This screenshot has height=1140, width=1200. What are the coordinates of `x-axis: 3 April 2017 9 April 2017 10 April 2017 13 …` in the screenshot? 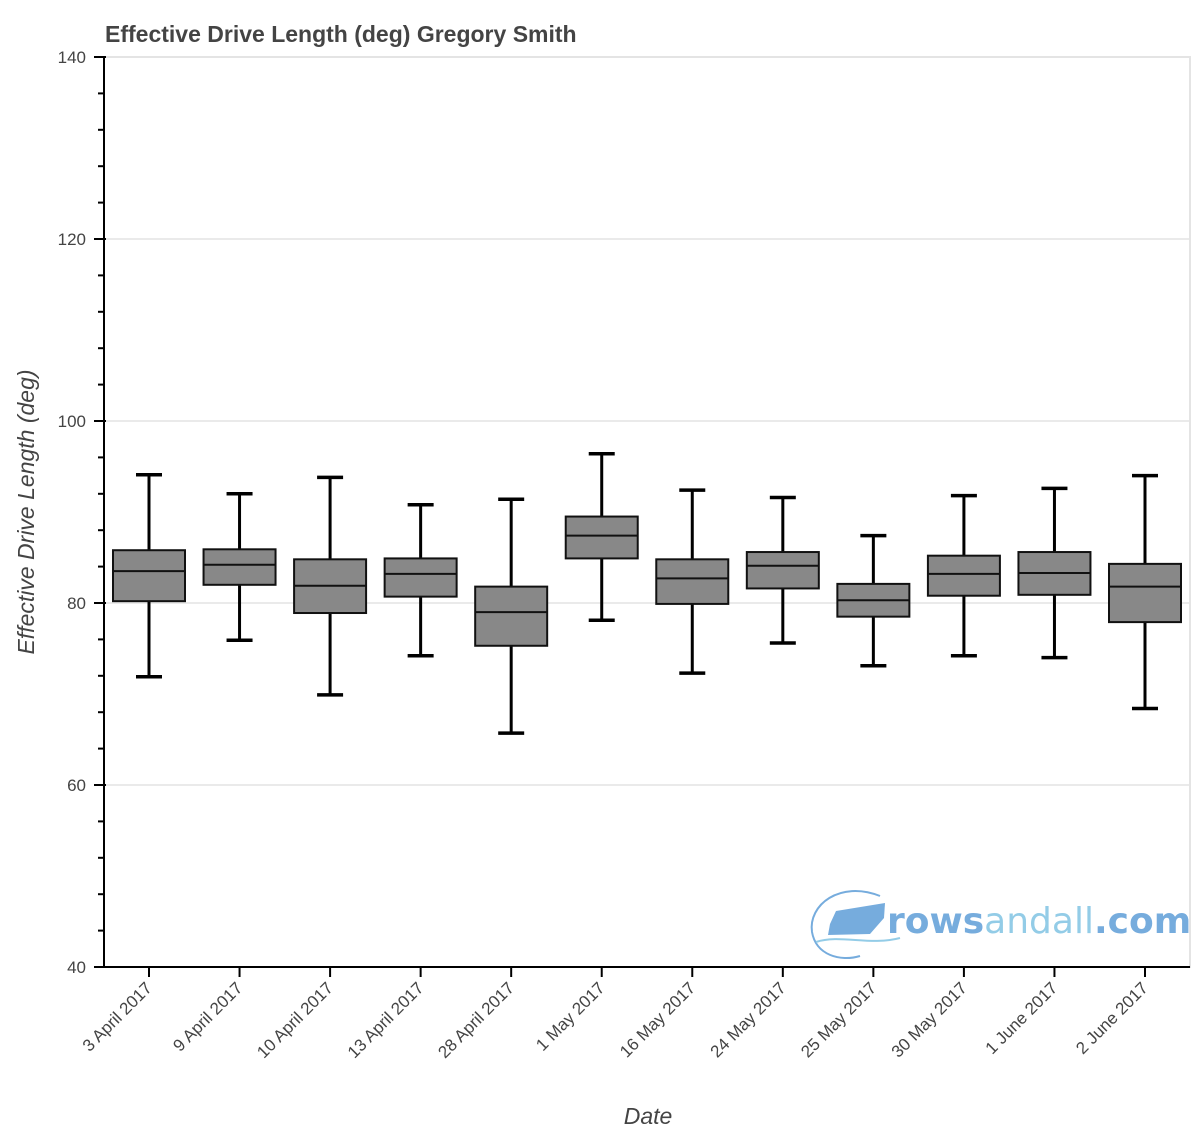 It's located at (634, 1014).